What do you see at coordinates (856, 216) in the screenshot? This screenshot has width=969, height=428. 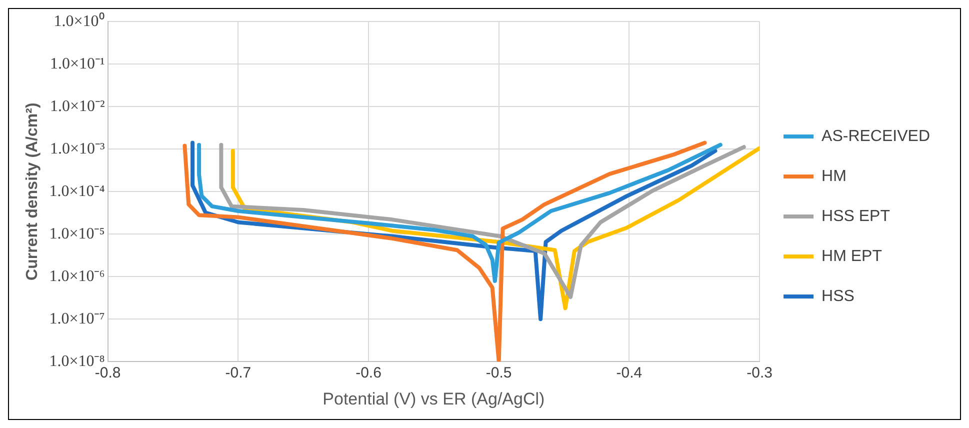 I see `legend-label: HSS EPT` at bounding box center [856, 216].